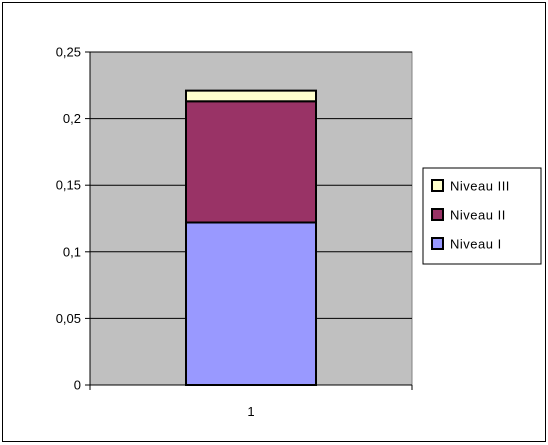  I want to click on legend-label-niveau-iii: Niveau III, so click(480, 186).